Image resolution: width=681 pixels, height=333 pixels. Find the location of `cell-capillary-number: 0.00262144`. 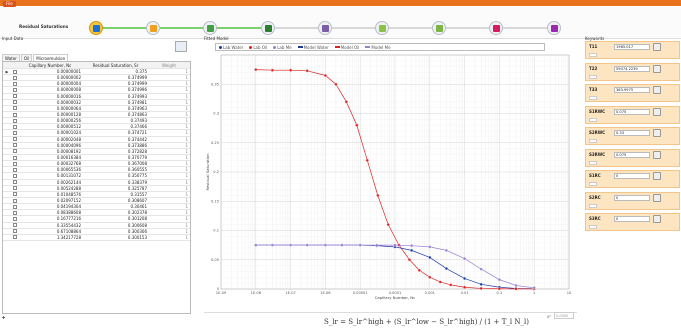

cell-capillary-number: 0.00262144 is located at coordinates (68, 182).